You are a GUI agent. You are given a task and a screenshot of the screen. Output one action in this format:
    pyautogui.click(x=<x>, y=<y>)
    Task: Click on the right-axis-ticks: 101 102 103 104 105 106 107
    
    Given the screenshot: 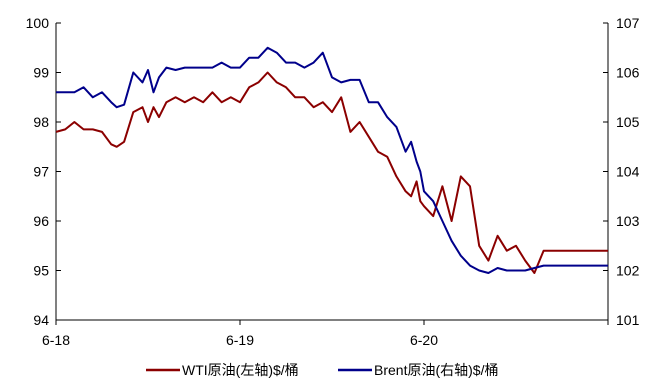 What is the action you would take?
    pyautogui.click(x=621, y=171)
    